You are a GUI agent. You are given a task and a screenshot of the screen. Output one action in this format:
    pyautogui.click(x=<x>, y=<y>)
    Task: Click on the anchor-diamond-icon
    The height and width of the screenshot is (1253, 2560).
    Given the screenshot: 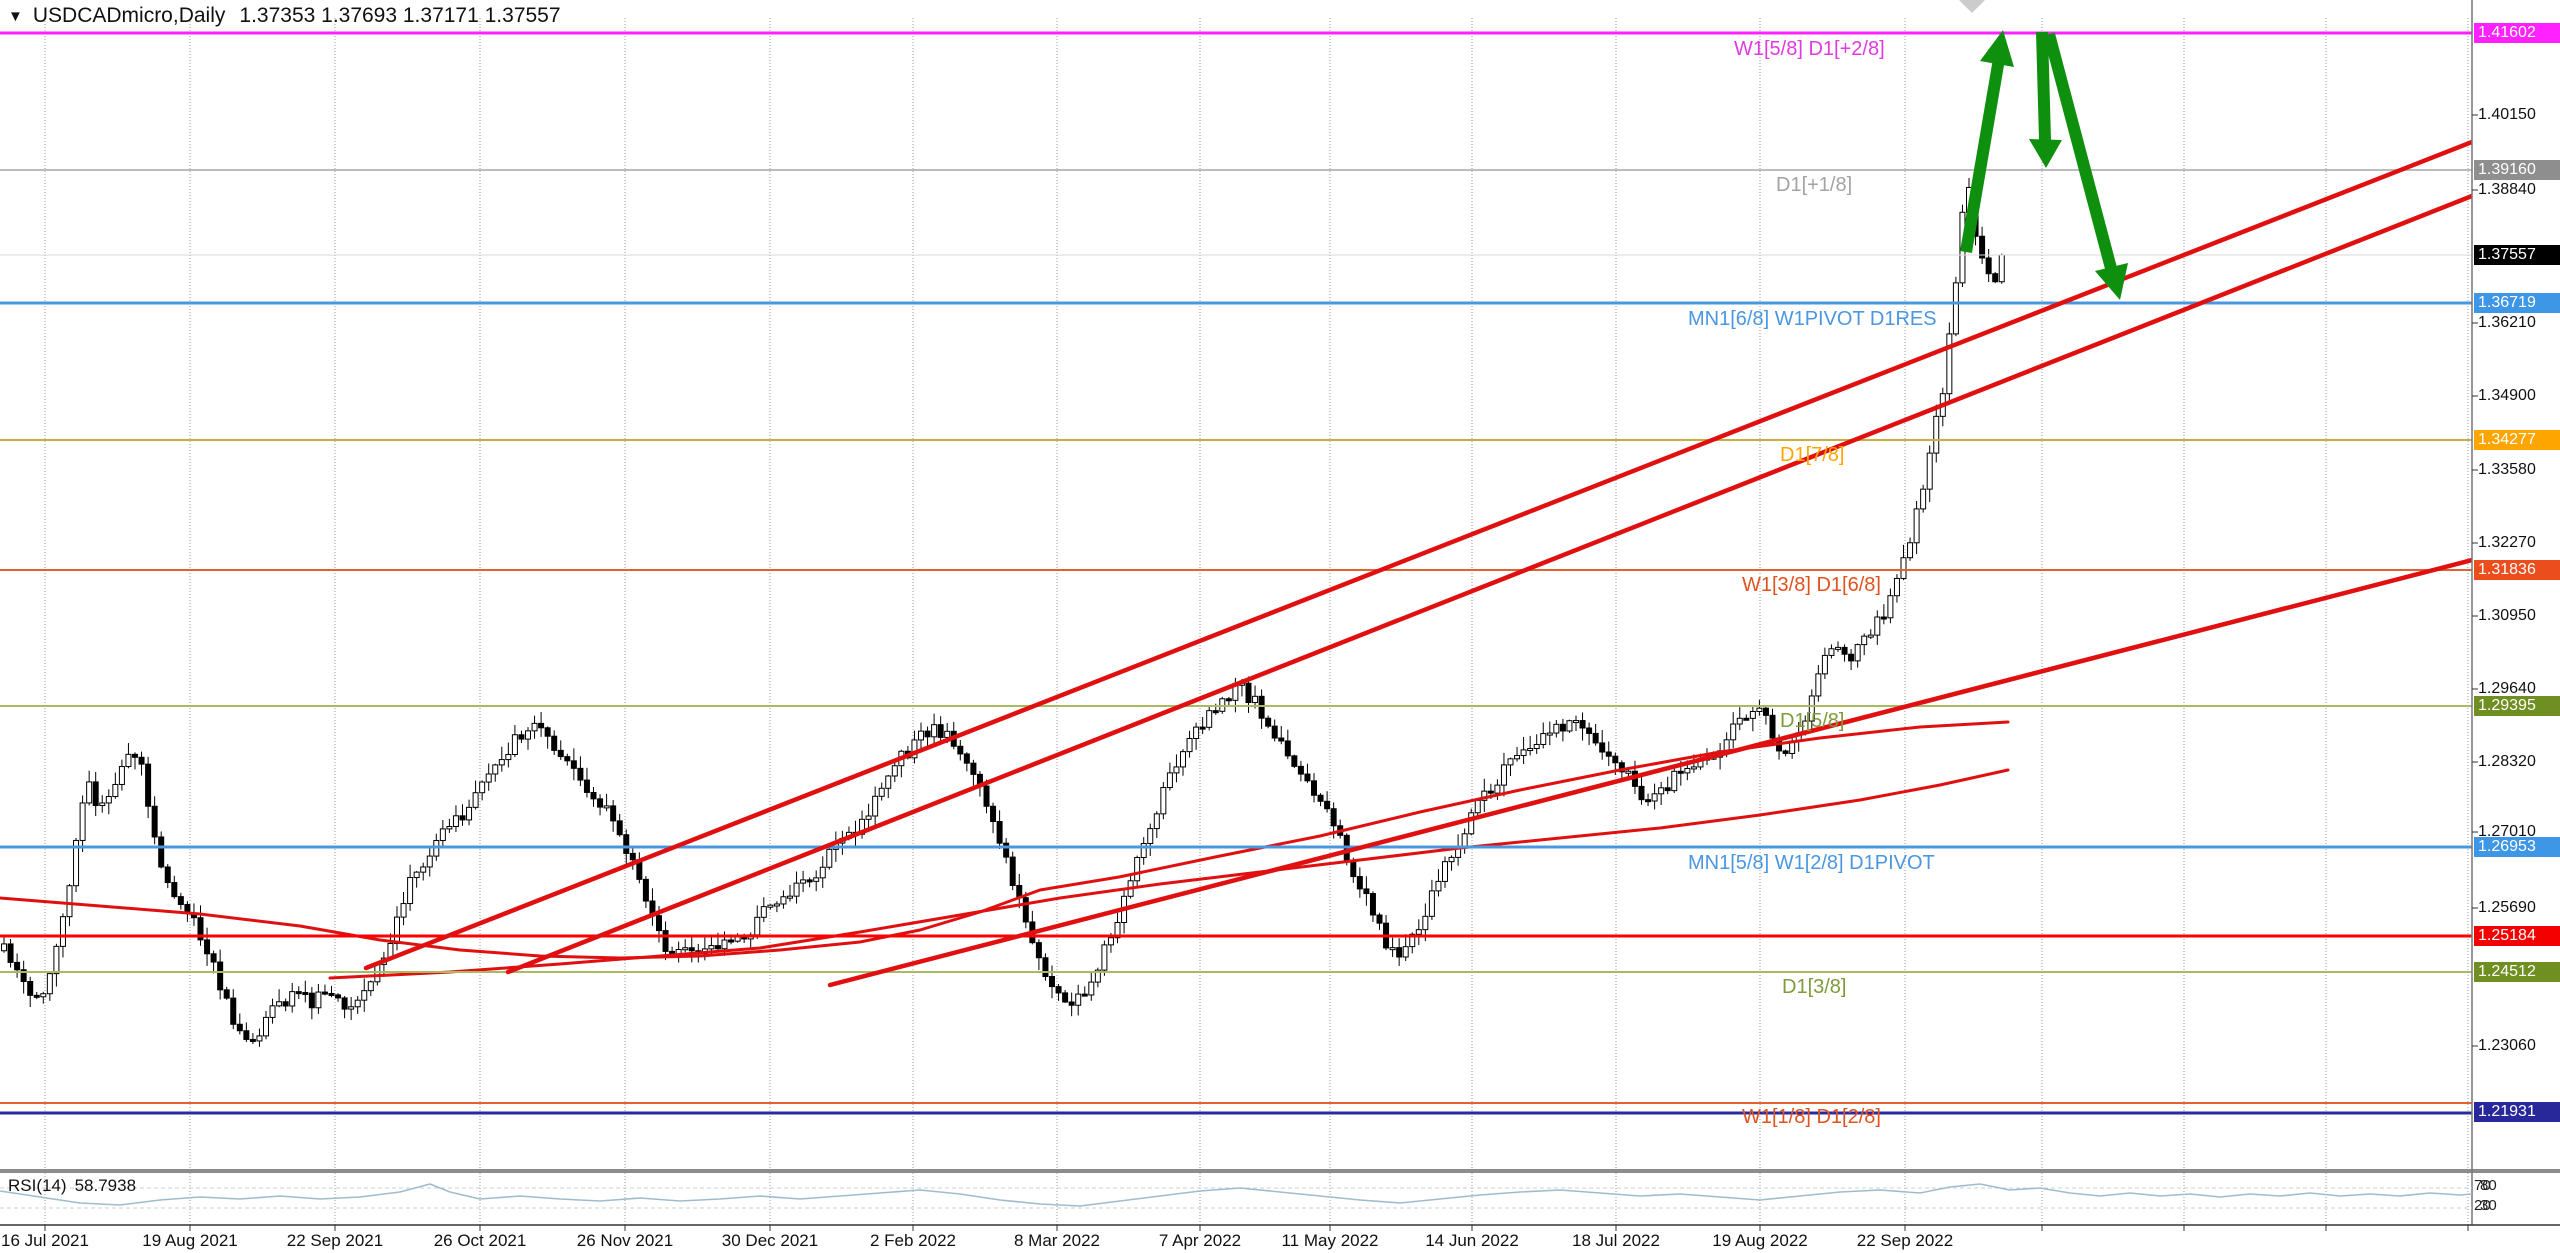 What is the action you would take?
    pyautogui.click(x=1972, y=6)
    